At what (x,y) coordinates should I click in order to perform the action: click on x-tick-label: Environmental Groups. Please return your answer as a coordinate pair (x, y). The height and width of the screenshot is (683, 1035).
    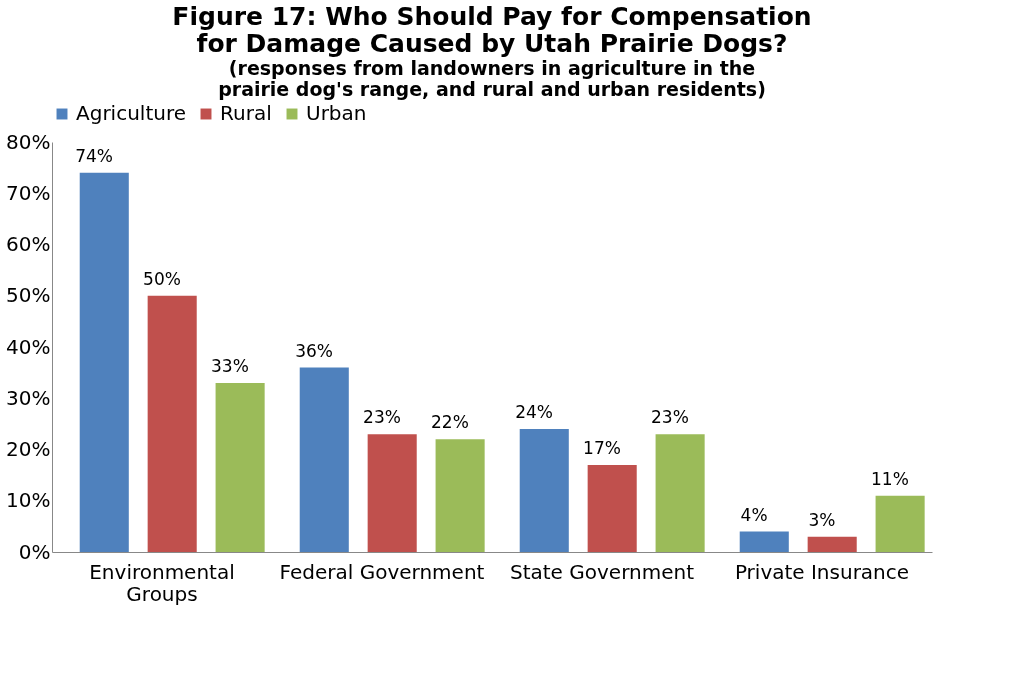
    Looking at the image, I should click on (162, 582).